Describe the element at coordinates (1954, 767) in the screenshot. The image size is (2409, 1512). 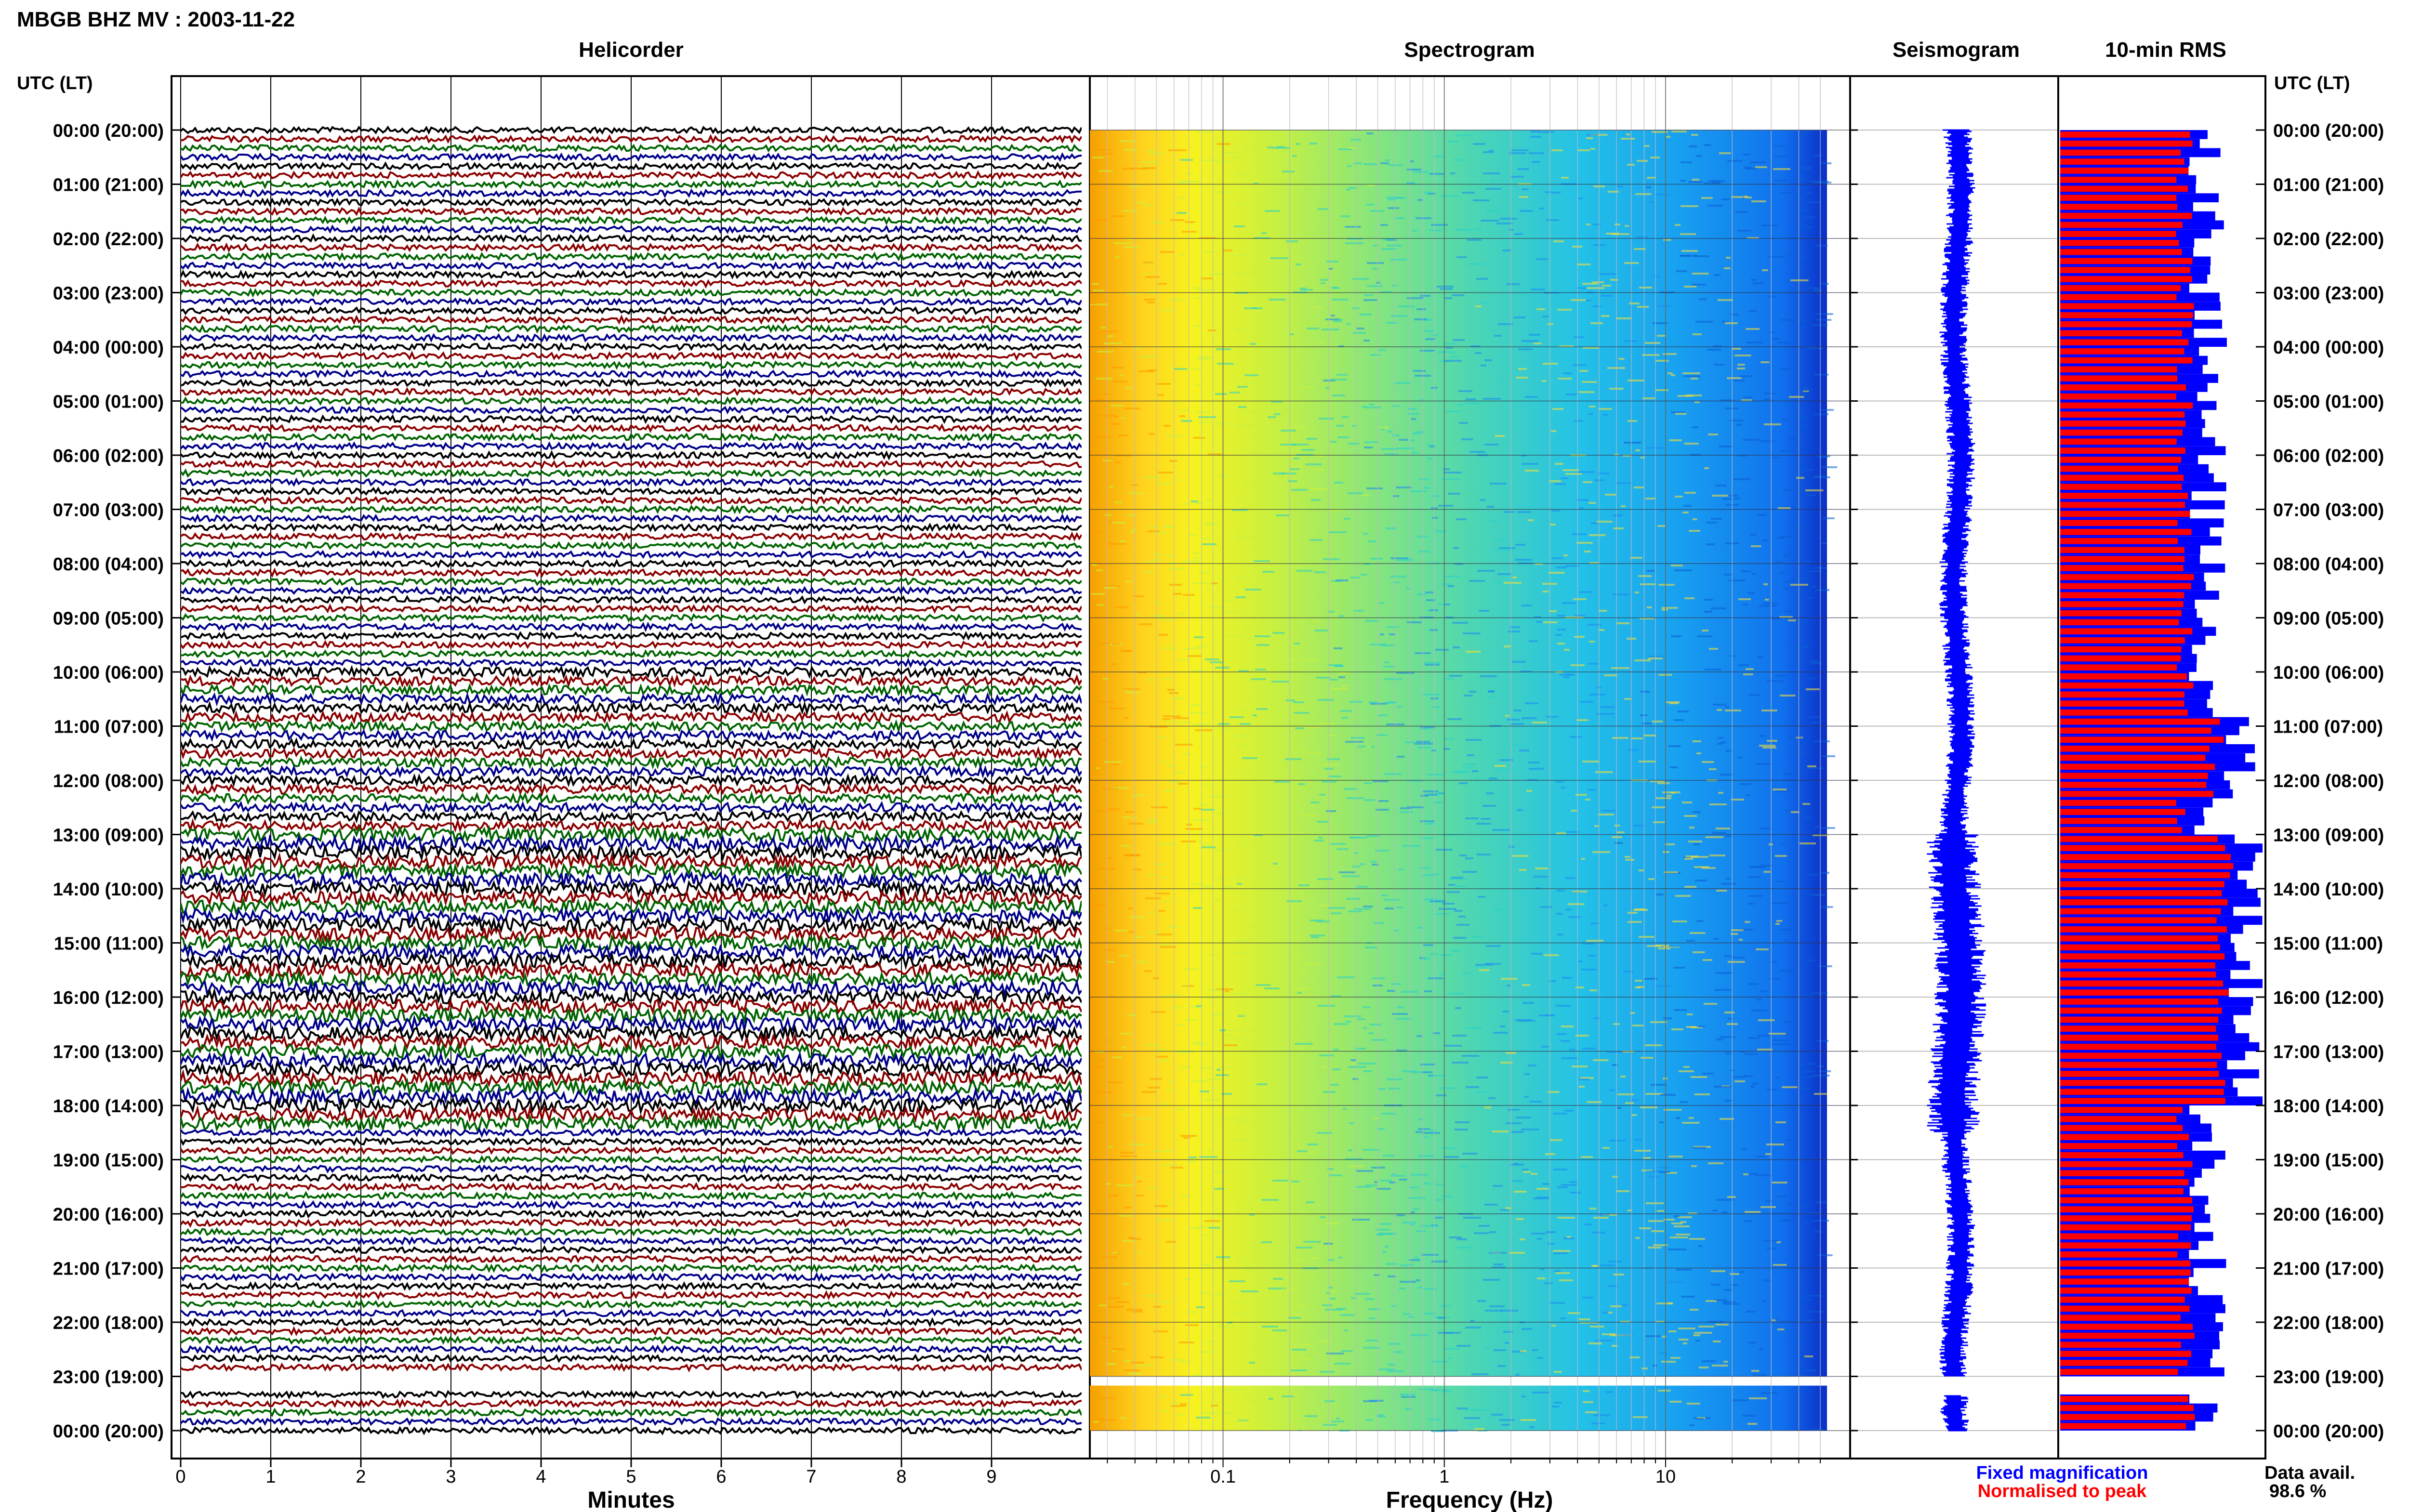
I see `seismogram-panel` at that location.